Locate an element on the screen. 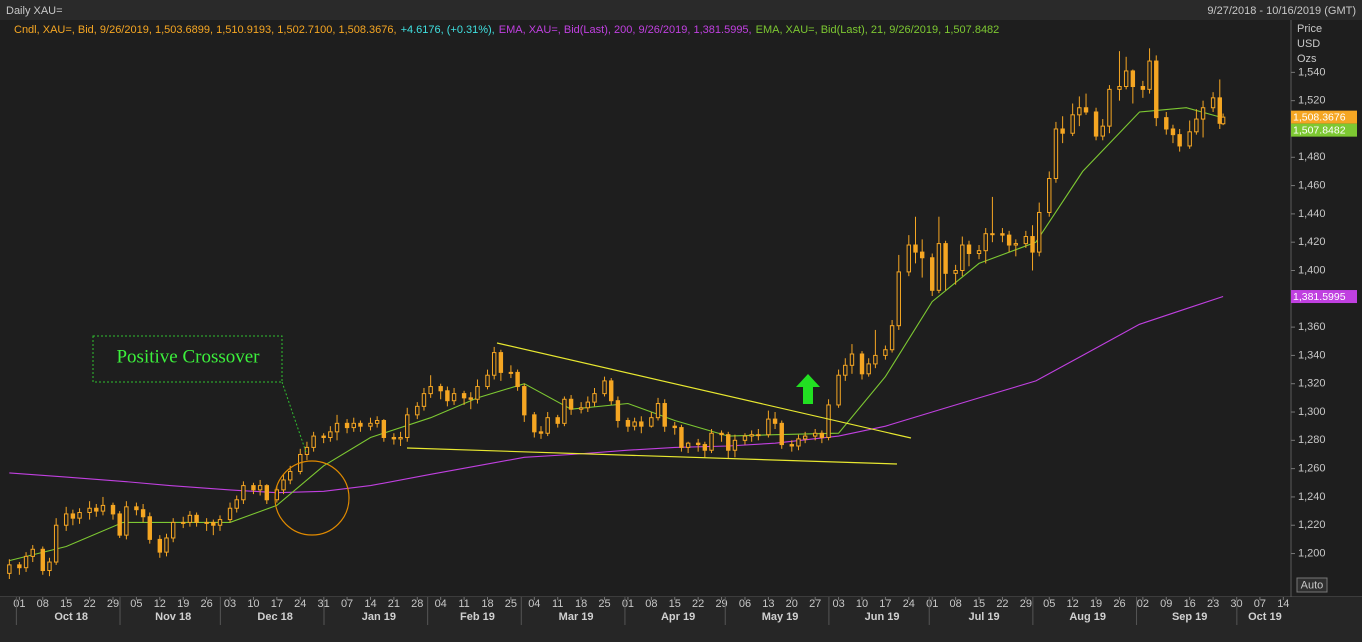 The height and width of the screenshot is (642, 1362). up-arrow is located at coordinates (808, 389).